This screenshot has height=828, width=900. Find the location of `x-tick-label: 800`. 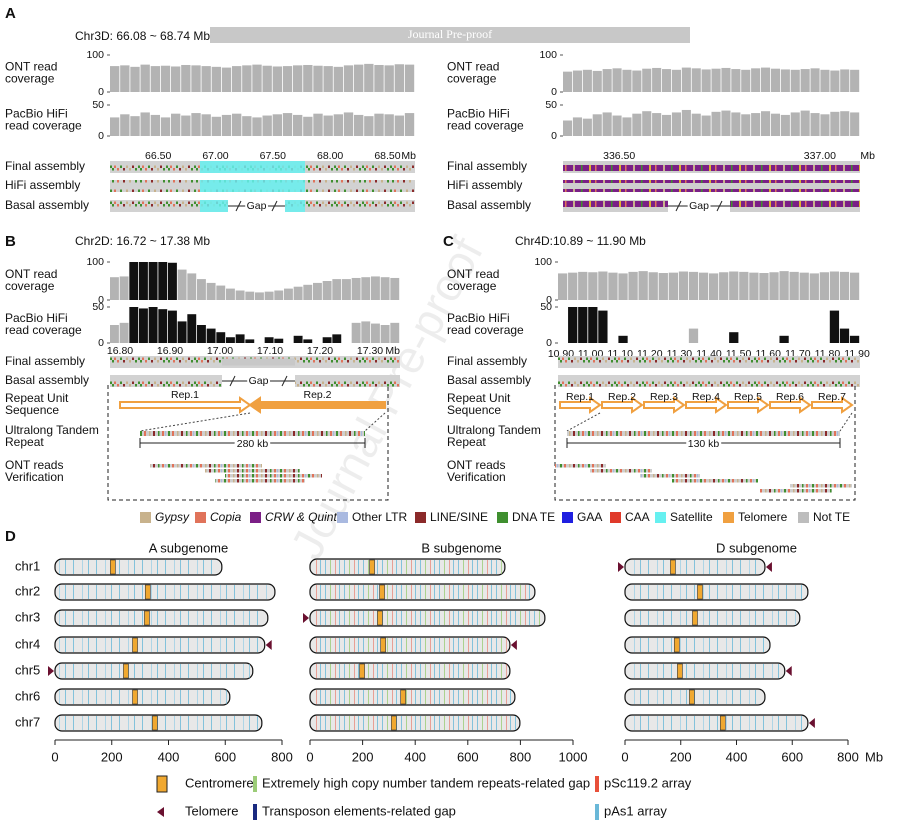

x-tick-label: 800 is located at coordinates (848, 756).